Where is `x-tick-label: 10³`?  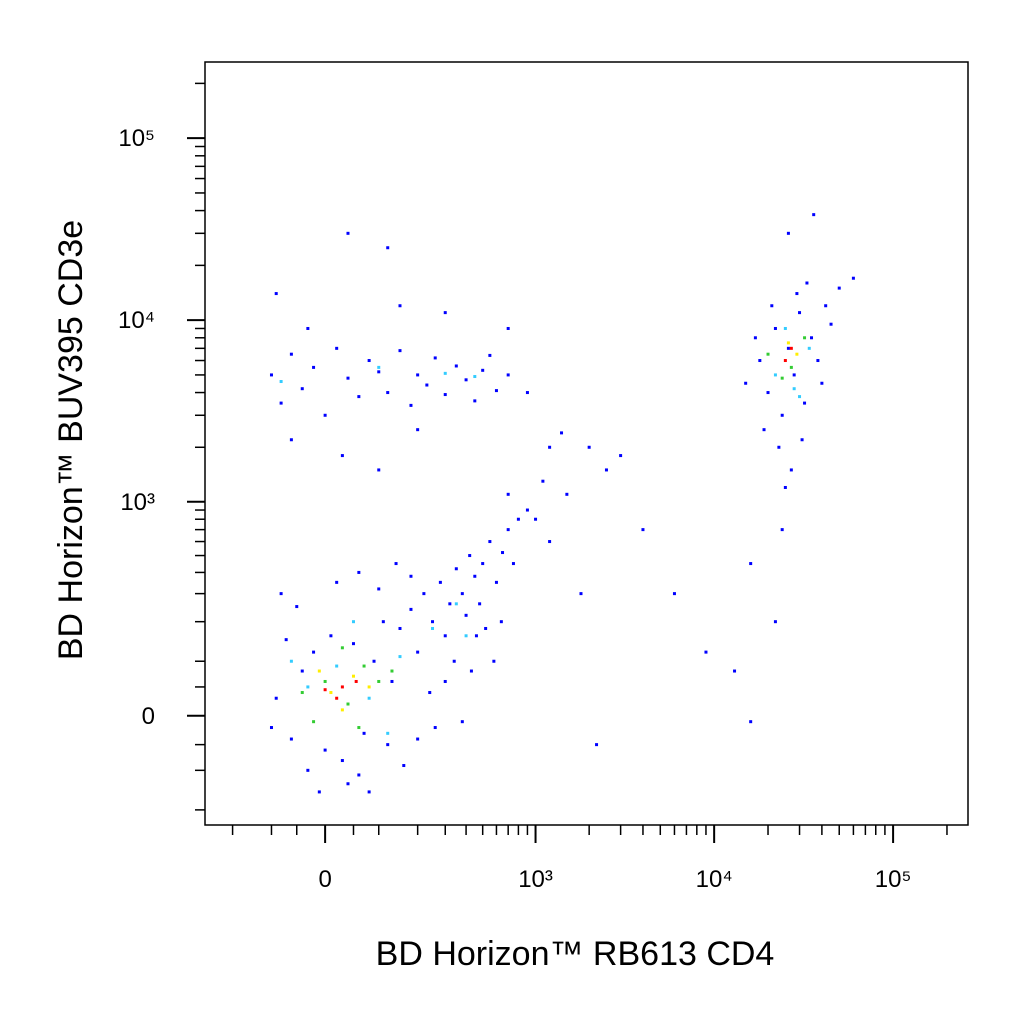 x-tick-label: 10³ is located at coordinates (535, 879).